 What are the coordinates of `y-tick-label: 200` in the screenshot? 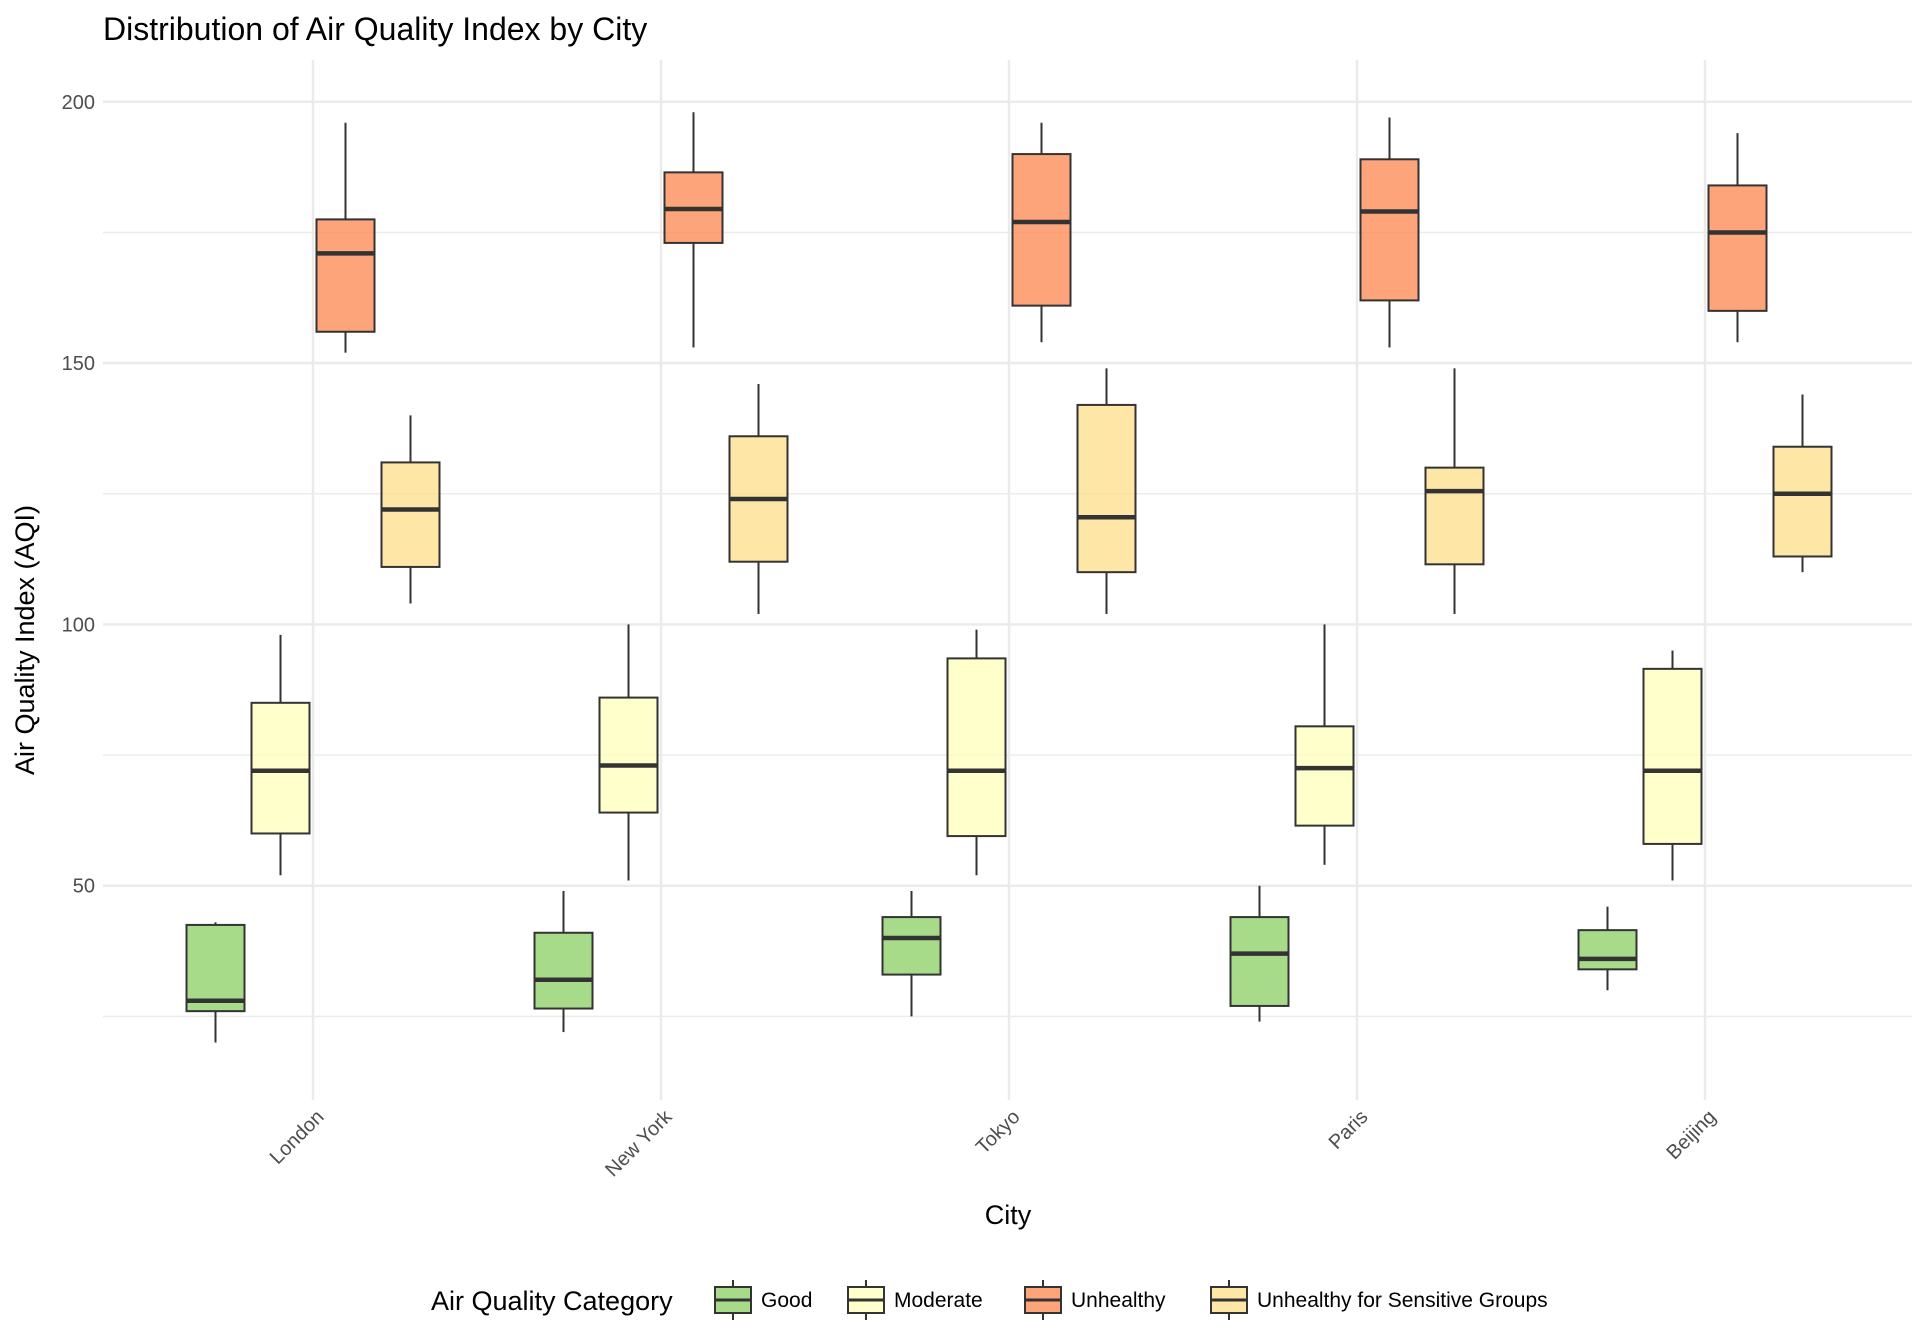 It's located at (78, 103).